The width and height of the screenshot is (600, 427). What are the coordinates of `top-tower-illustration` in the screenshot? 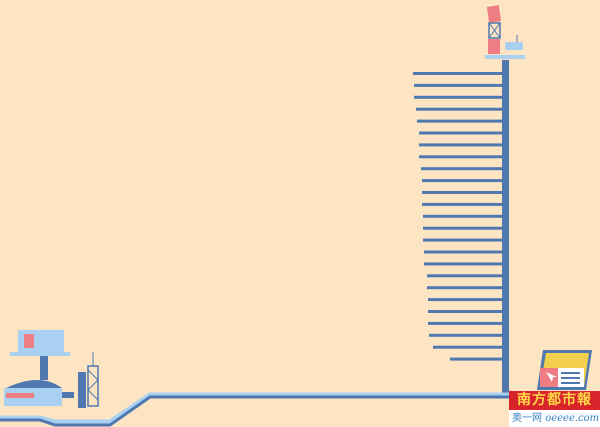 It's located at (505, 32).